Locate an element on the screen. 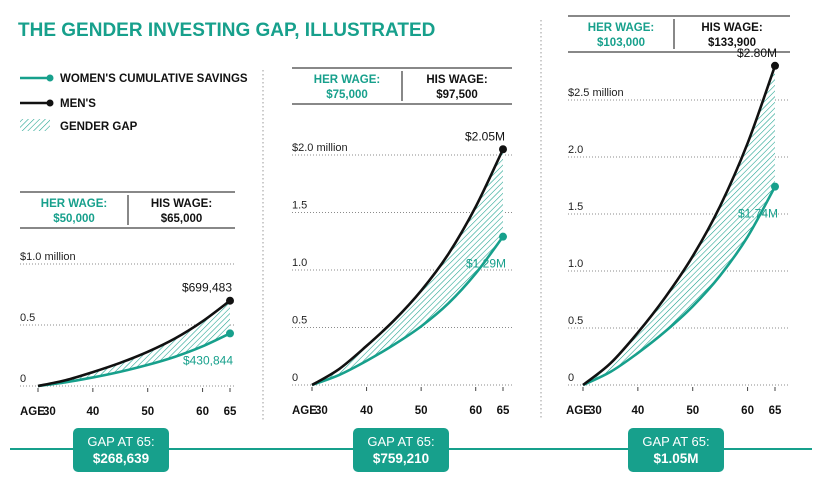 The width and height of the screenshot is (823, 492). legend-item-women: WOMEN'S CUMULATIVE SAVINGS is located at coordinates (134, 79).